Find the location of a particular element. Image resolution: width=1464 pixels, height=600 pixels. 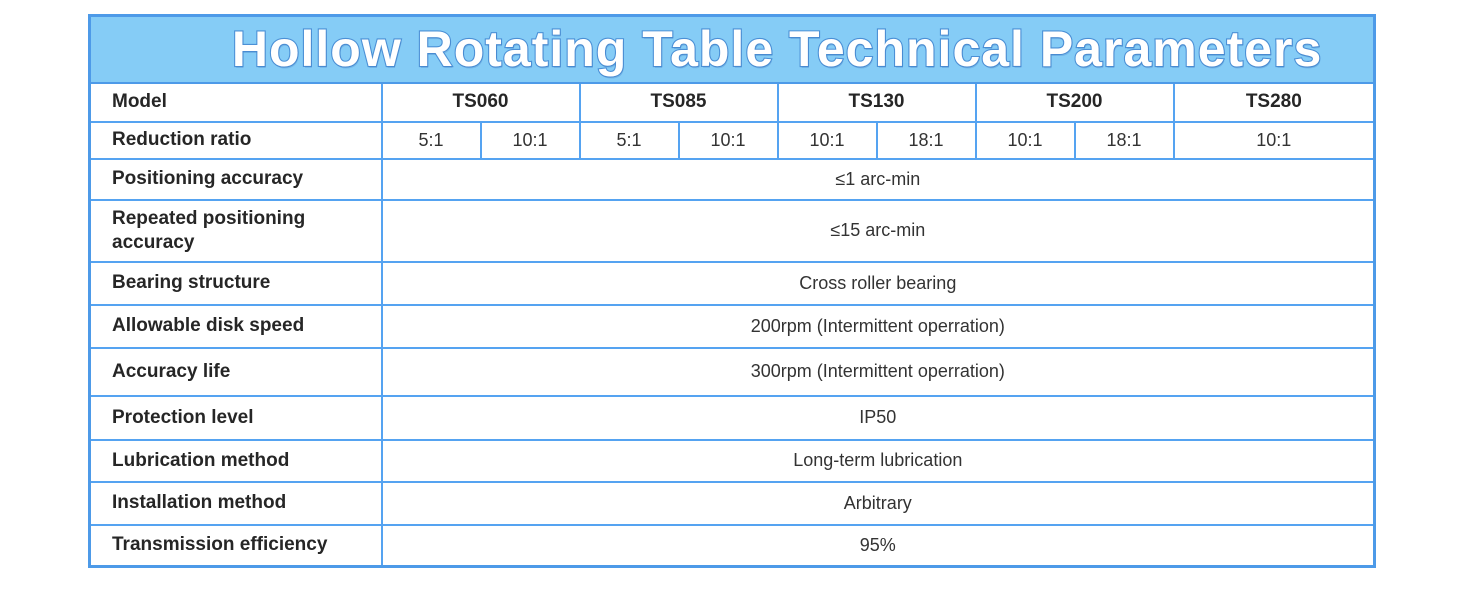

spec-row-lubrication-method: Lubrication method Long-term lubrication is located at coordinates (732, 460).